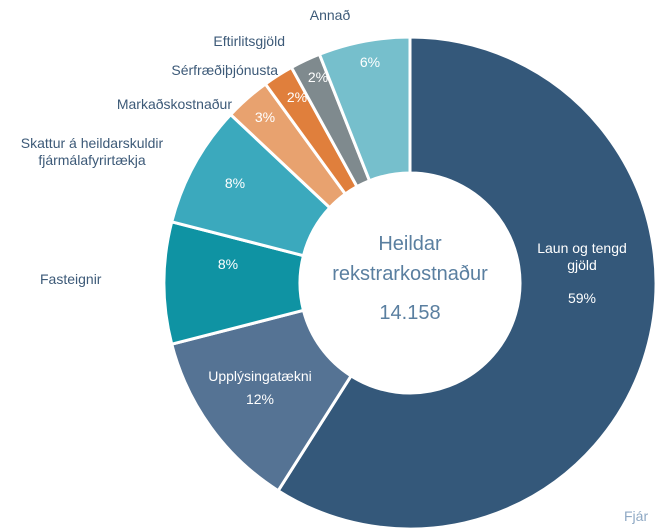 The height and width of the screenshot is (528, 658). Describe the element at coordinates (249, 41) in the screenshot. I see `slice-label: Eftirlitsgjöld` at that location.